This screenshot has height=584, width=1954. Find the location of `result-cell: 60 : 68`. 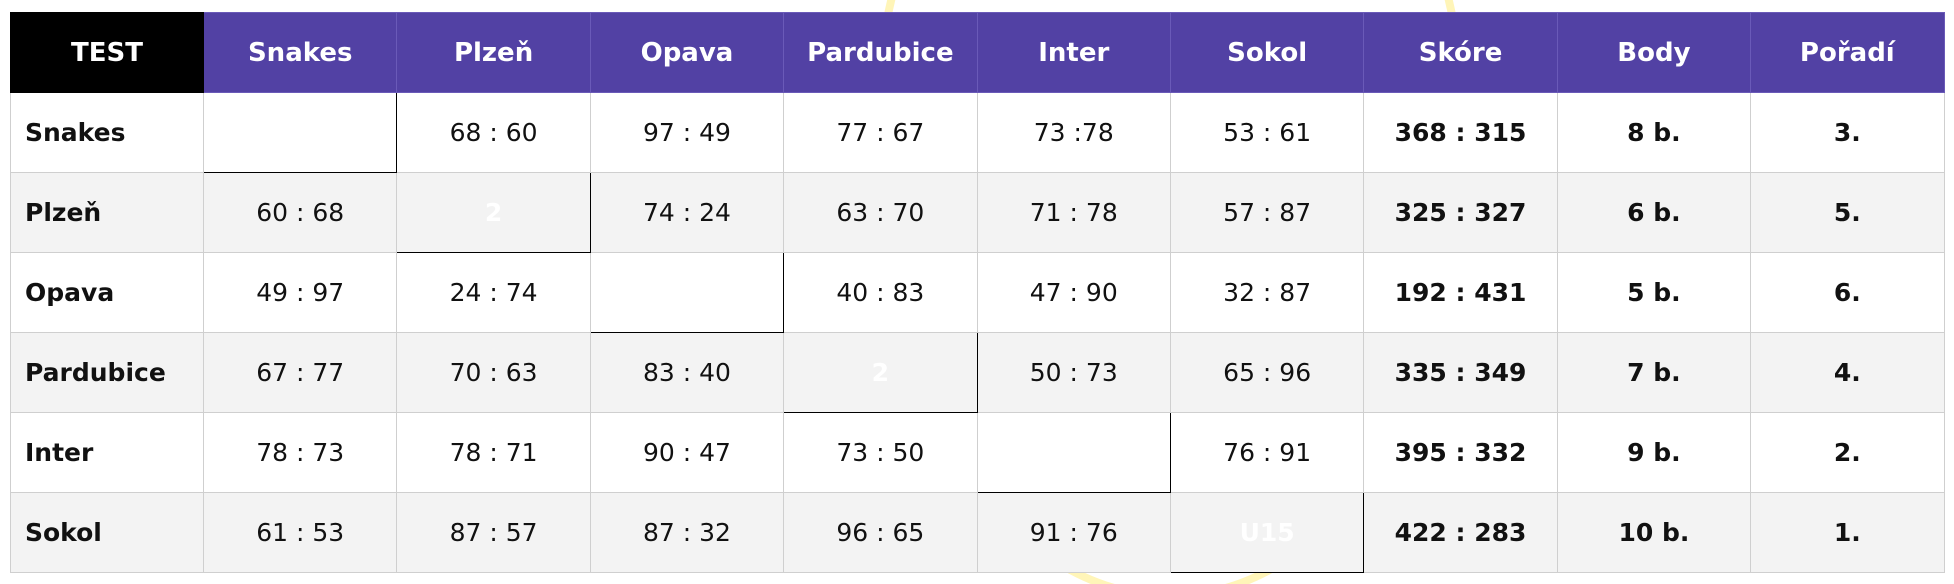

result-cell: 60 : 68 is located at coordinates (300, 212).